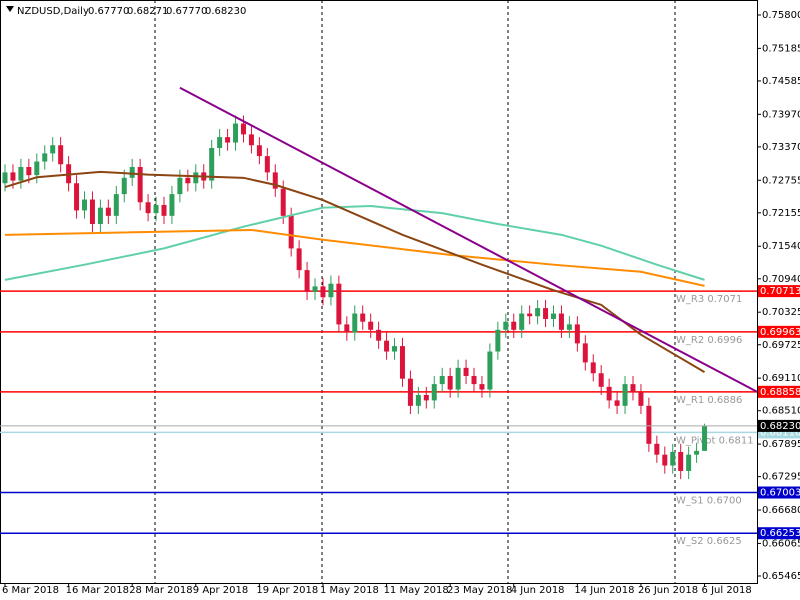  I want to click on y-tick-label: 0.72155, so click(781, 213).